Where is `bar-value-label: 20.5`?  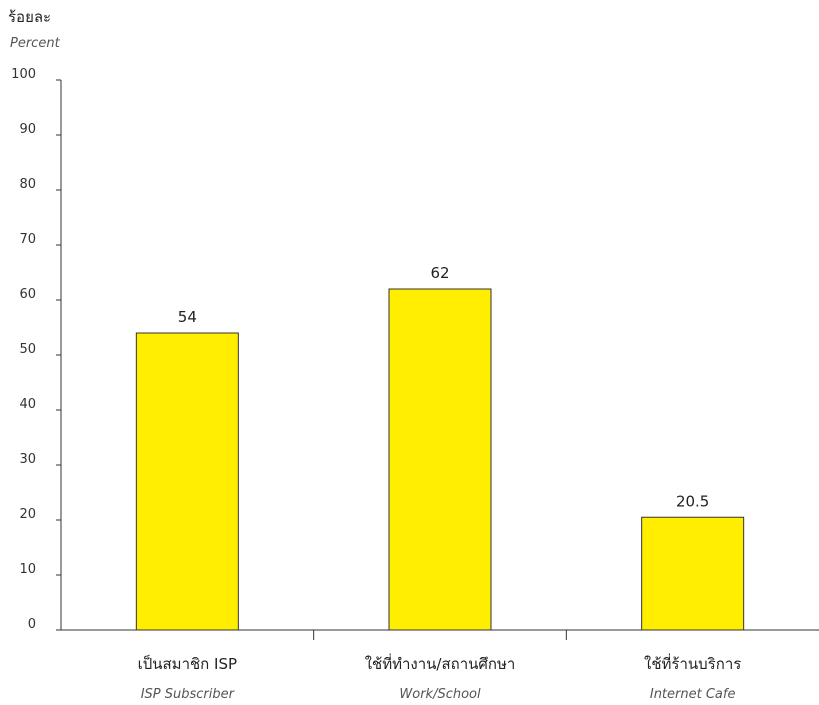
bar-value-label: 20.5 is located at coordinates (692, 501).